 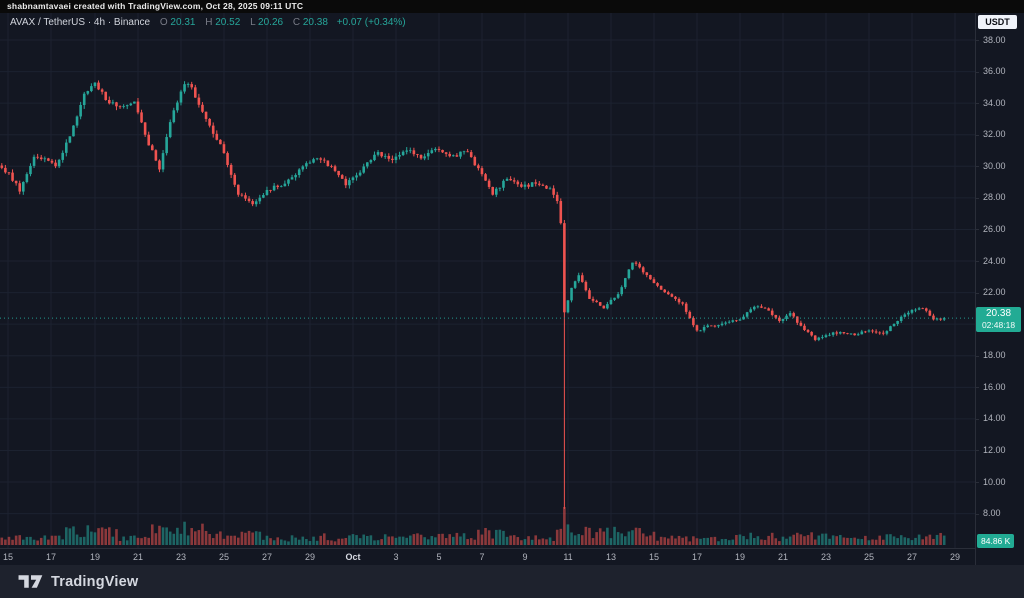 What do you see at coordinates (525, 557) in the screenshot?
I see `time-tick-label: 9` at bounding box center [525, 557].